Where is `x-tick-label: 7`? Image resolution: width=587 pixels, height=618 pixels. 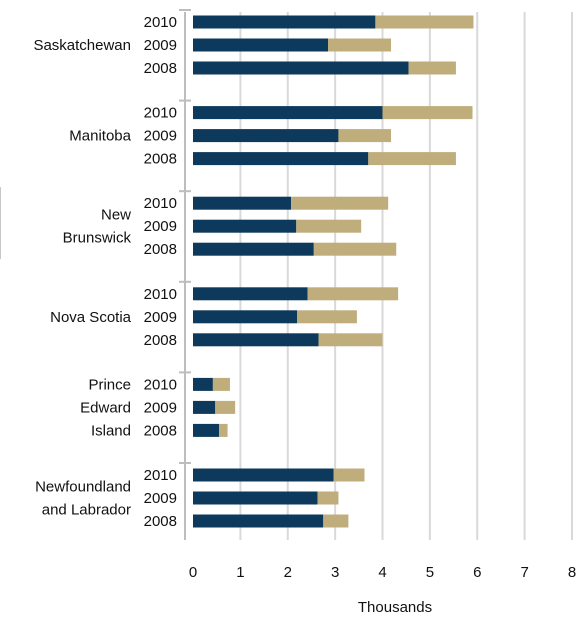 x-tick-label: 7 is located at coordinates (524, 572).